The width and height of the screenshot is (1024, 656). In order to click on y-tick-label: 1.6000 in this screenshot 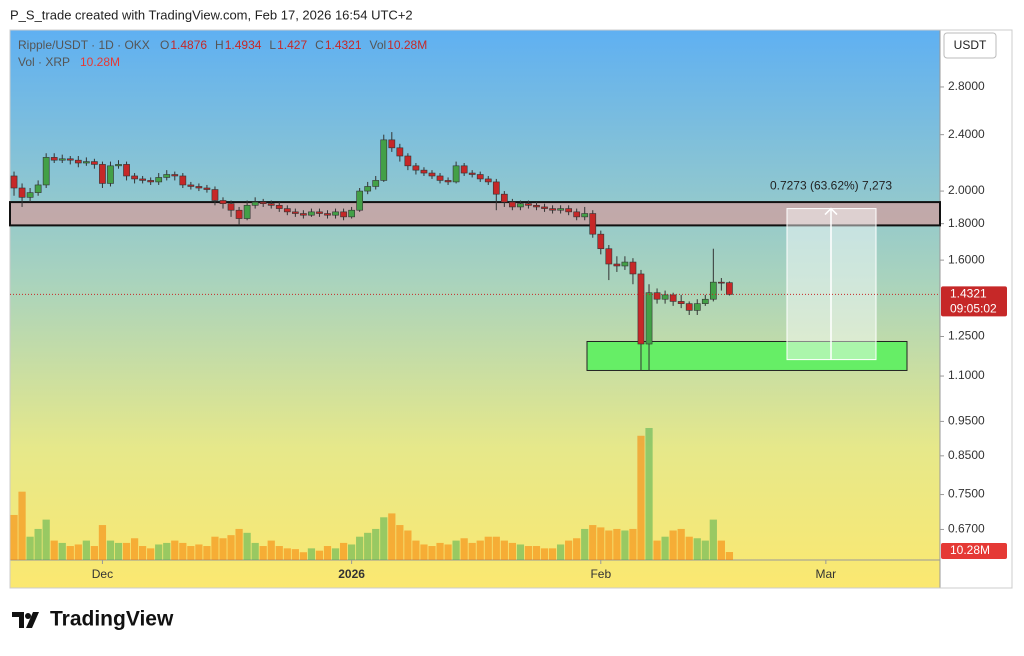, I will do `click(966, 259)`.